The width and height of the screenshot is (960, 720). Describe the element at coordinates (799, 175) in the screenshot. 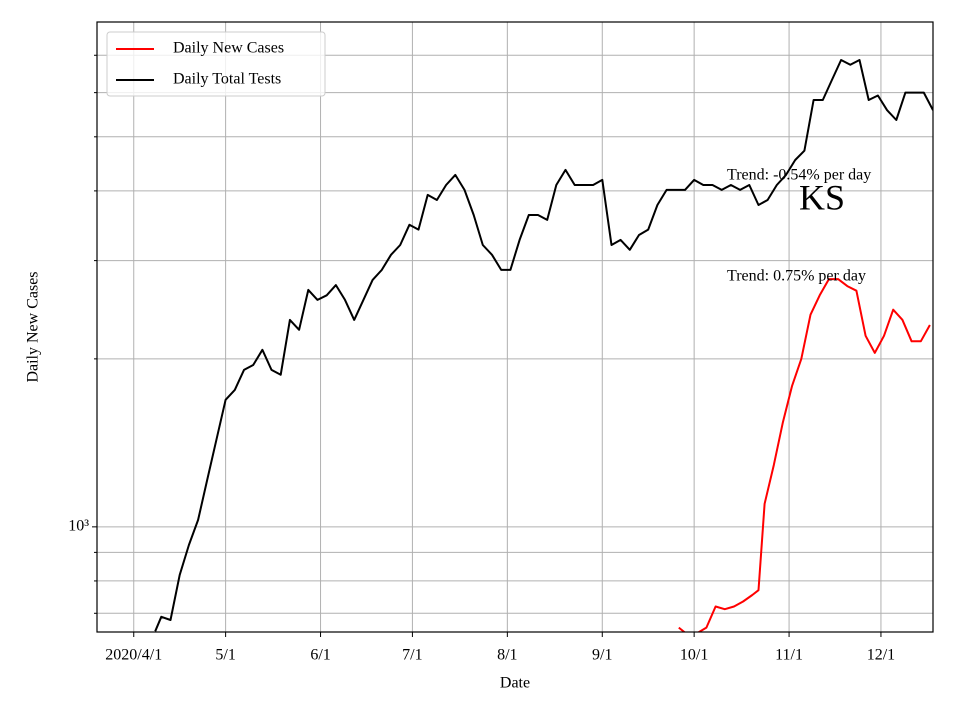

I see `annotation: Trend: -0.54% per day` at that location.